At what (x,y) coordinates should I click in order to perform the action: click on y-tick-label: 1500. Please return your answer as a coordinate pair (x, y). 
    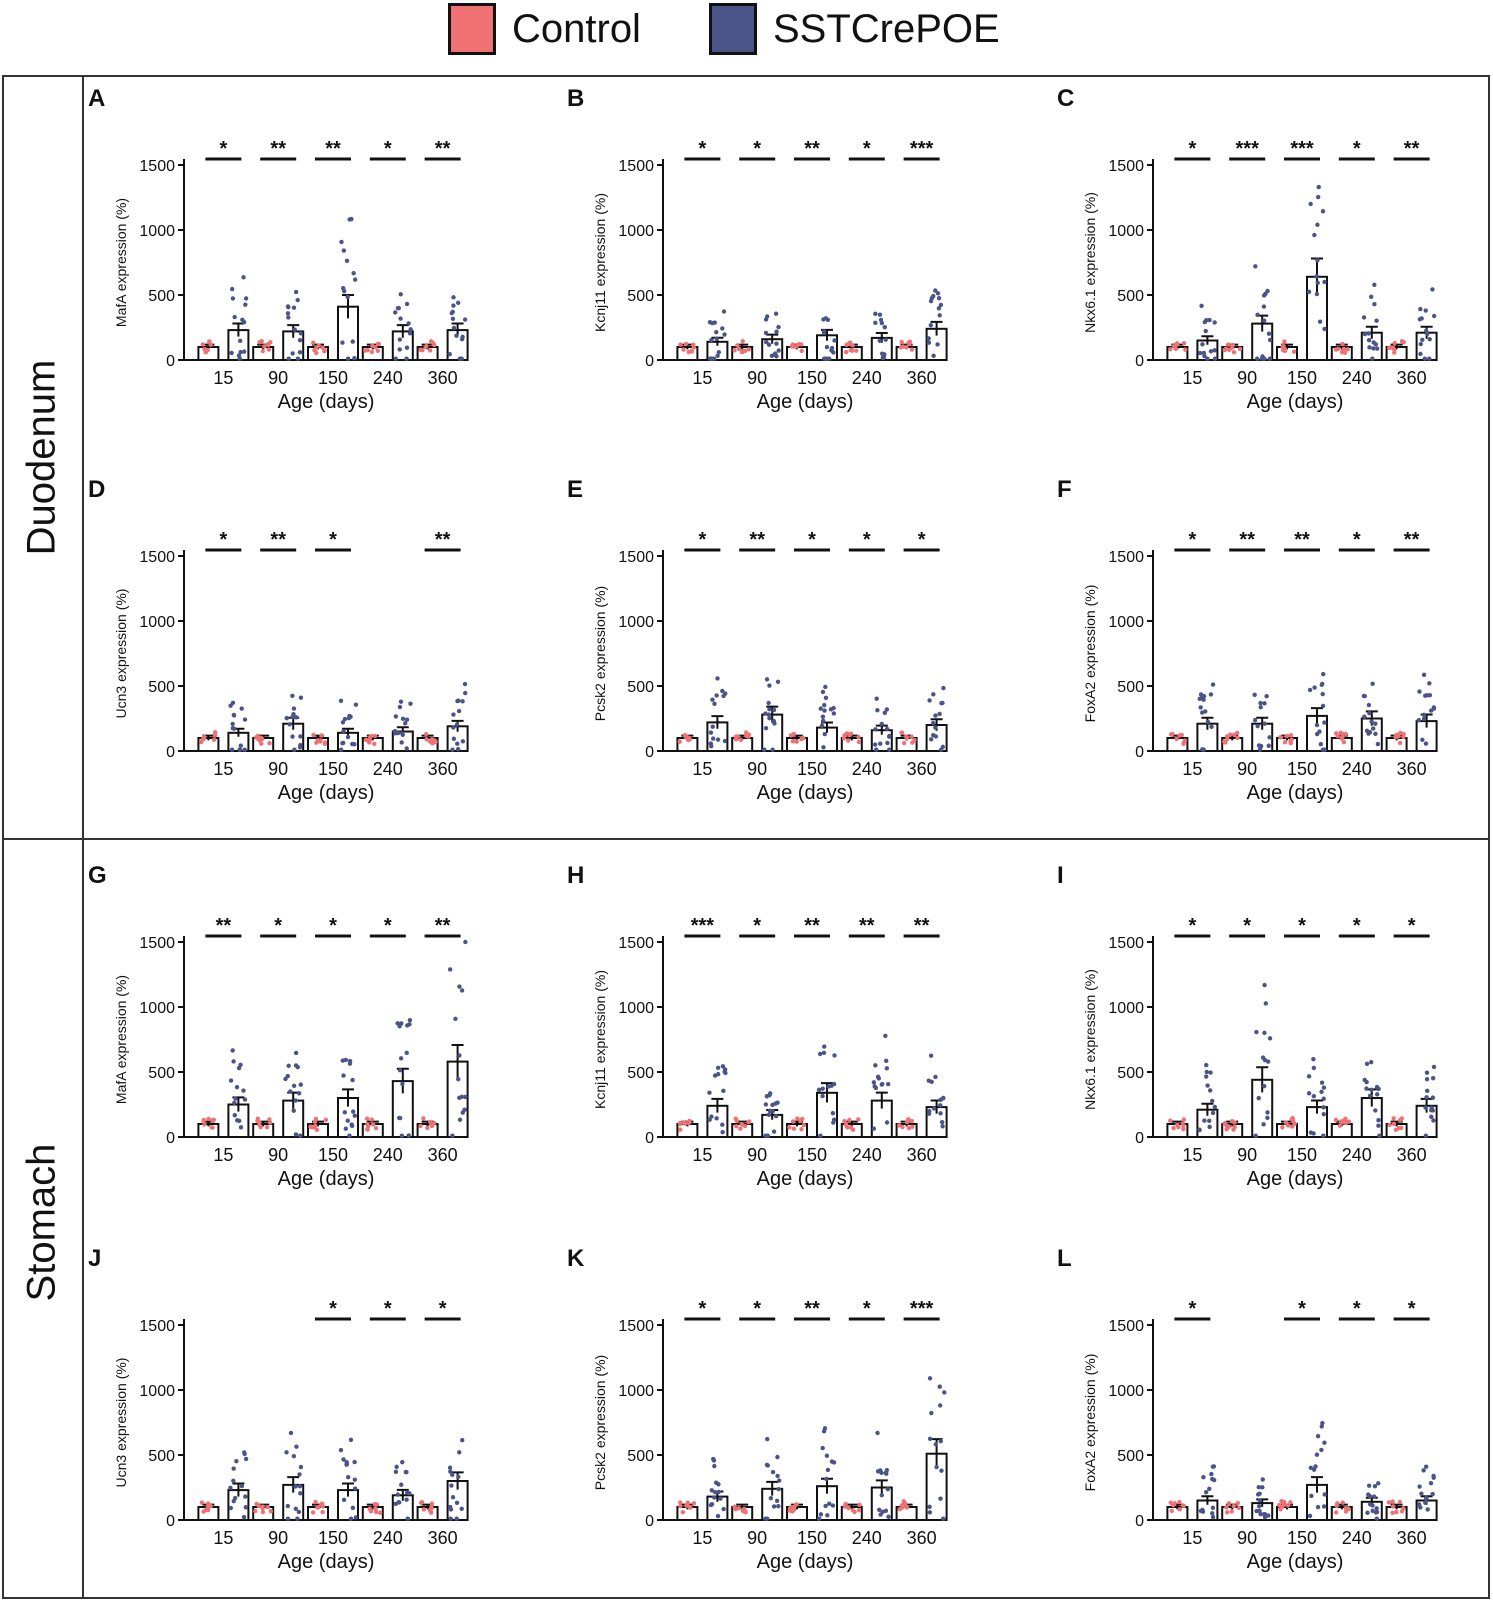
    Looking at the image, I should click on (157, 943).